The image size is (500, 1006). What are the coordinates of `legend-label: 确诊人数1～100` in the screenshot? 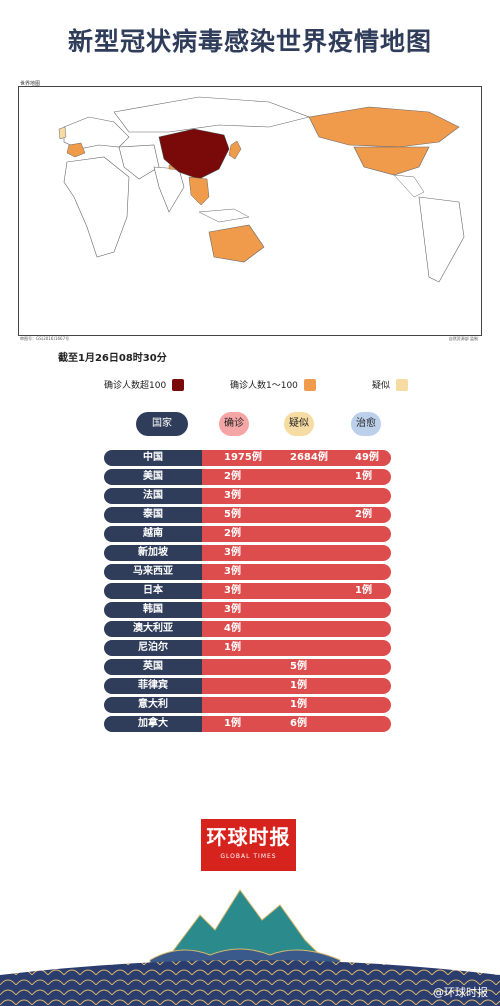 It's located at (264, 386).